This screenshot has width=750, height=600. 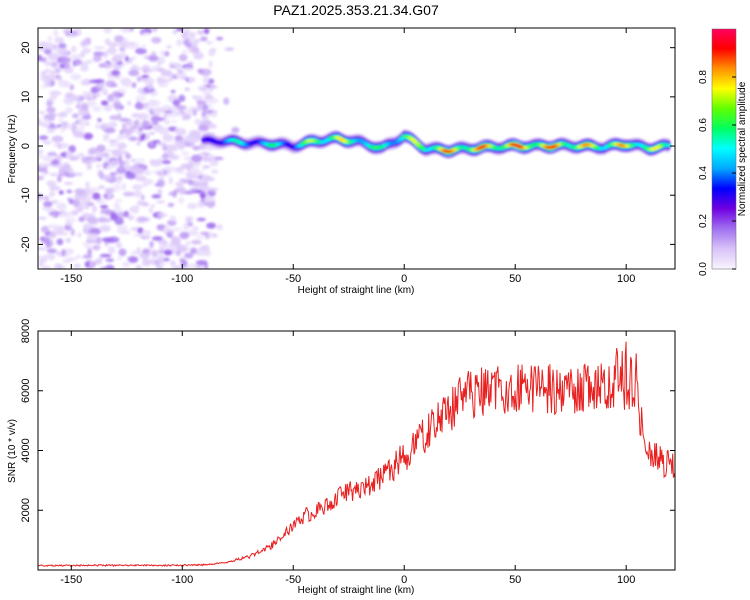 What do you see at coordinates (401, 139) in the screenshot?
I see `ridge-cell` at bounding box center [401, 139].